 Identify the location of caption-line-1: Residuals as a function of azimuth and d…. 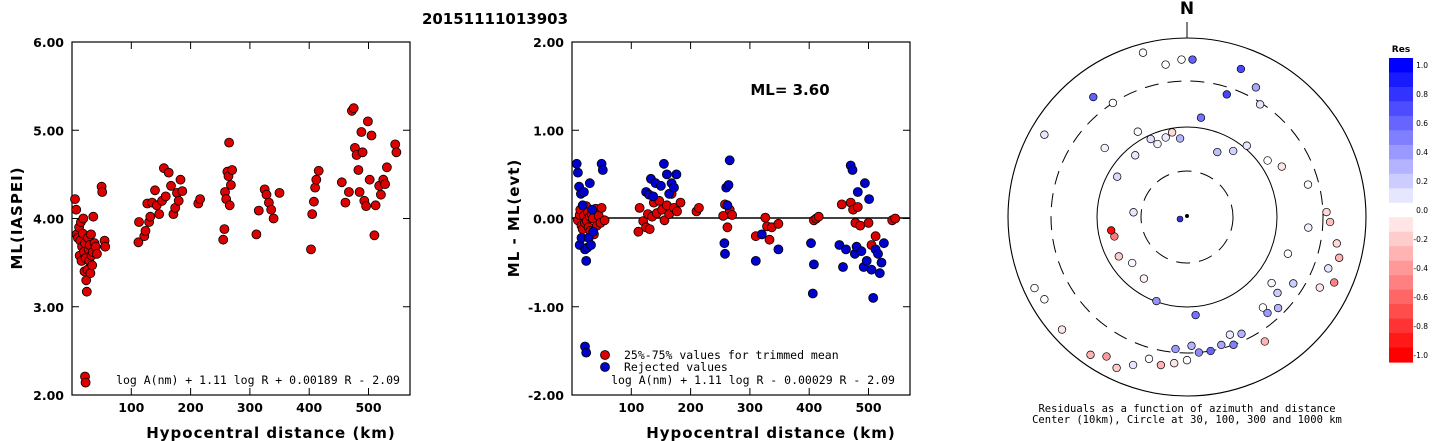
(1186, 409).